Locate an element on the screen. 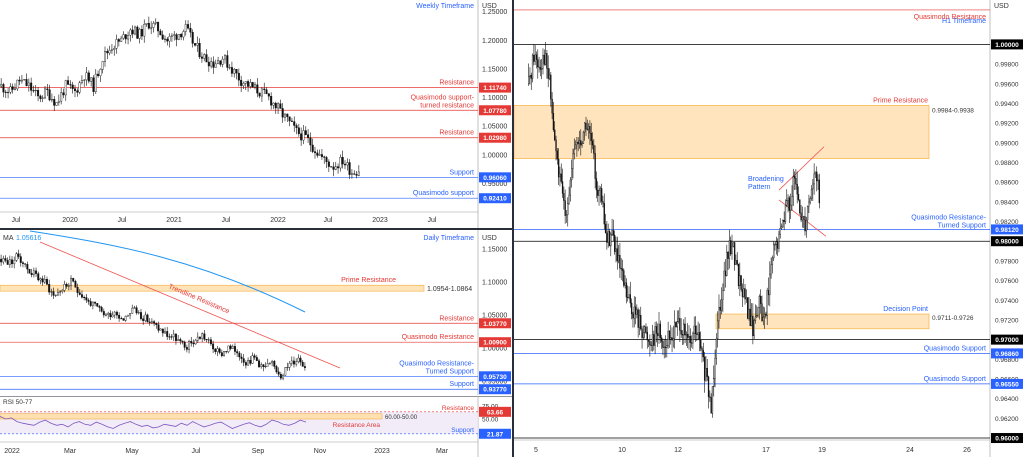 The image size is (1024, 457). h1-level-price: 0.97000 is located at coordinates (1007, 340).